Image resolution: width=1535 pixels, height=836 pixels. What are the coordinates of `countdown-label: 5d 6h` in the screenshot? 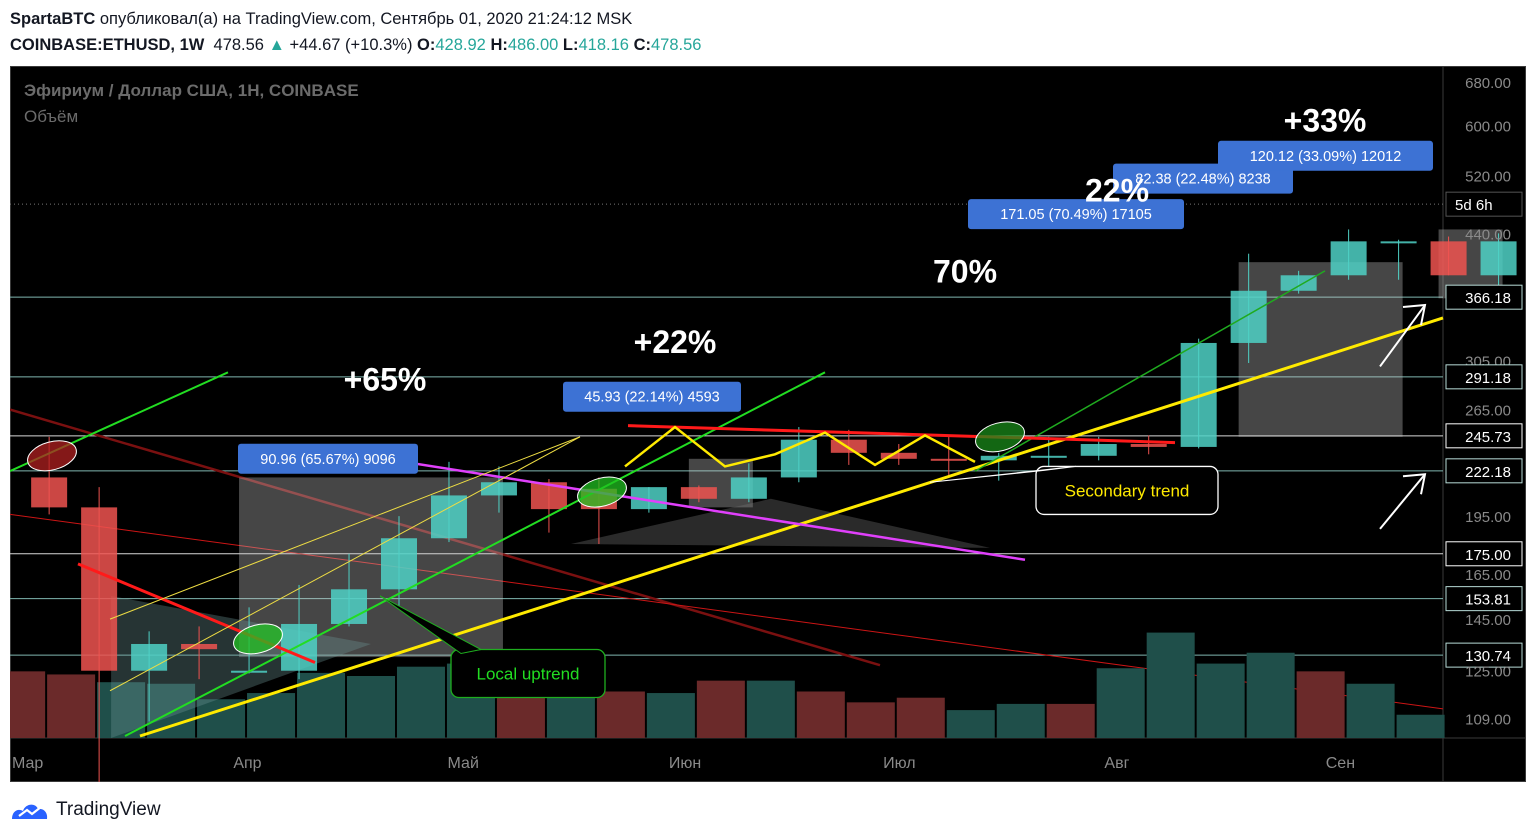 It's located at (1474, 205).